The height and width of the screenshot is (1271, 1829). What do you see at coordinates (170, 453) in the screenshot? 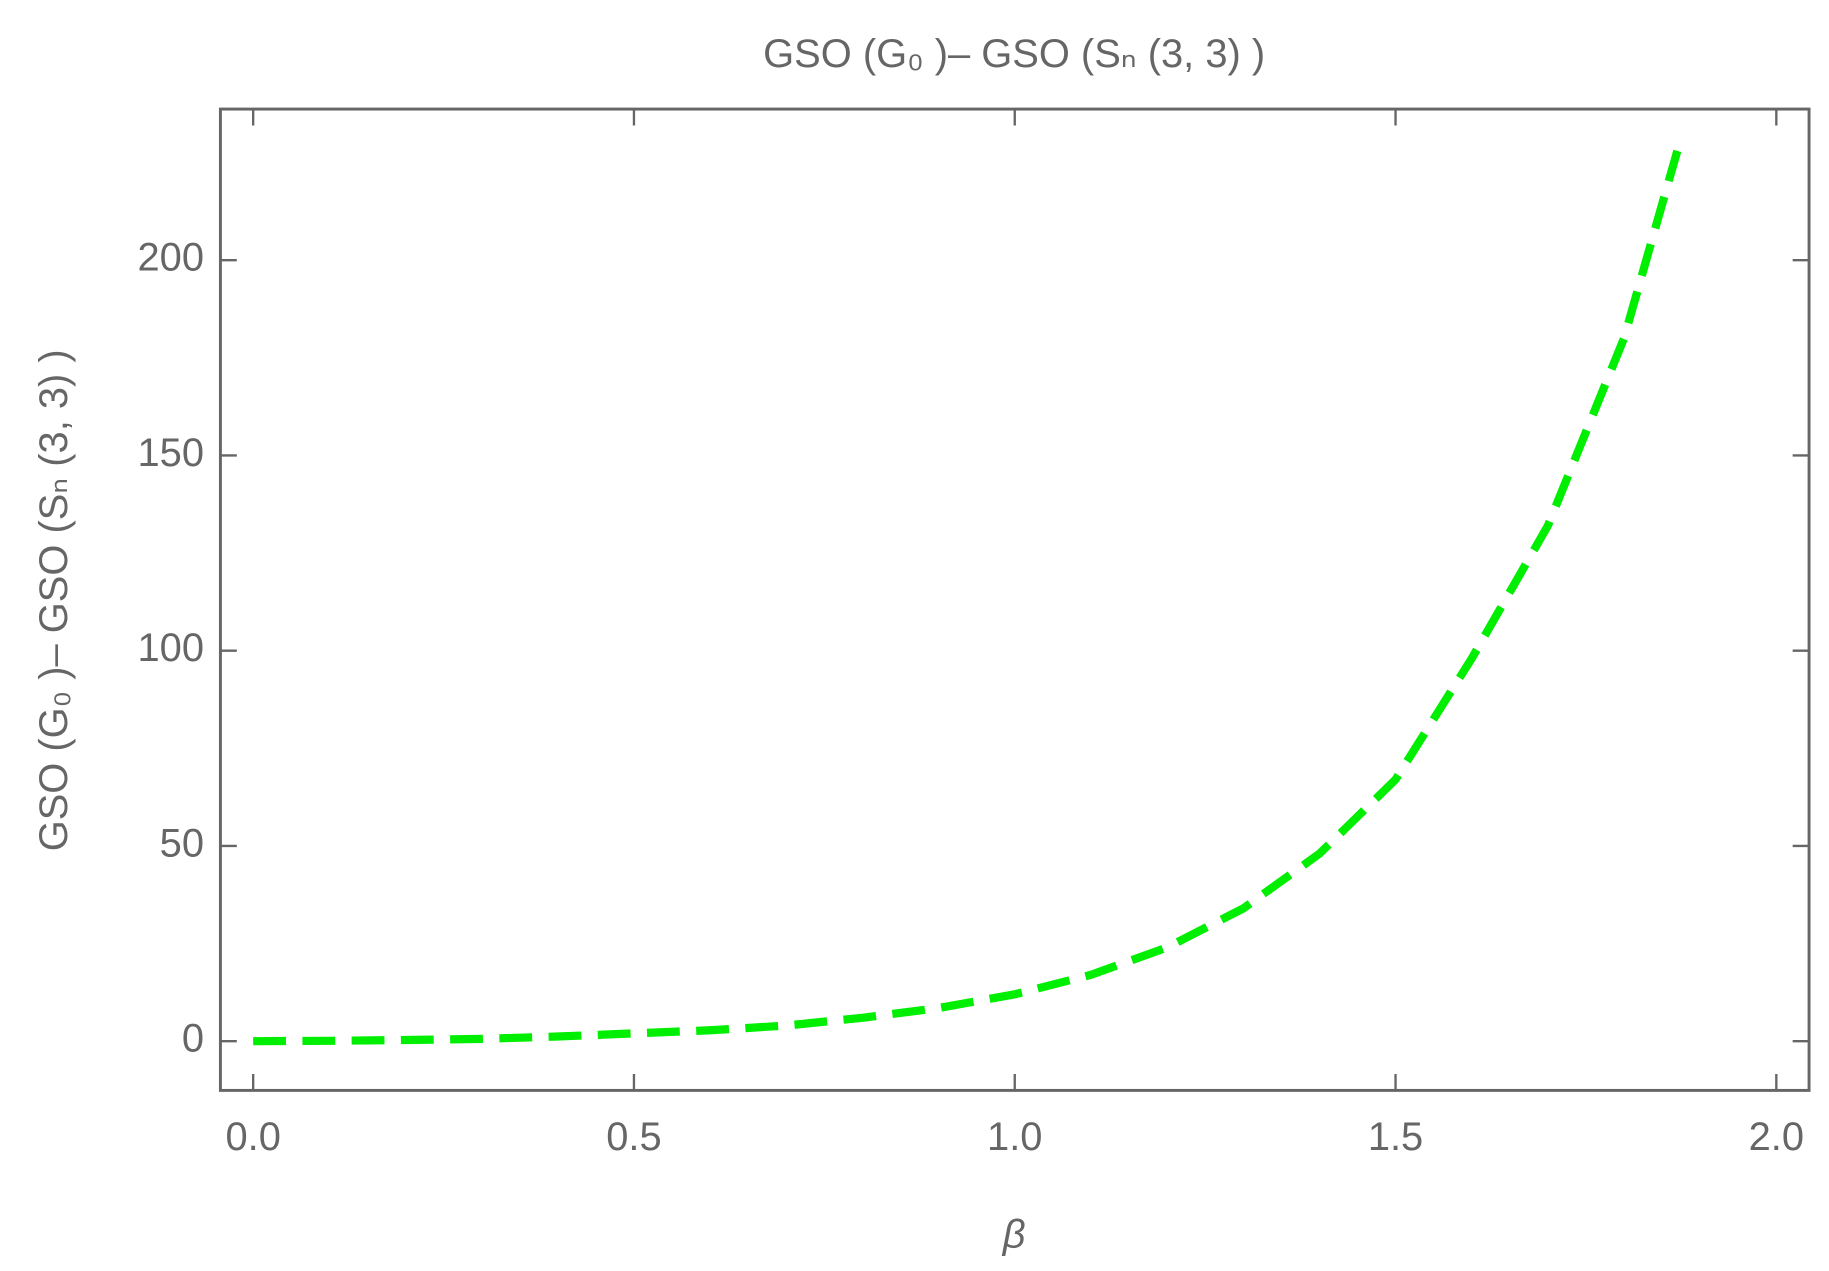
I see `y-tick-label: 150` at bounding box center [170, 453].